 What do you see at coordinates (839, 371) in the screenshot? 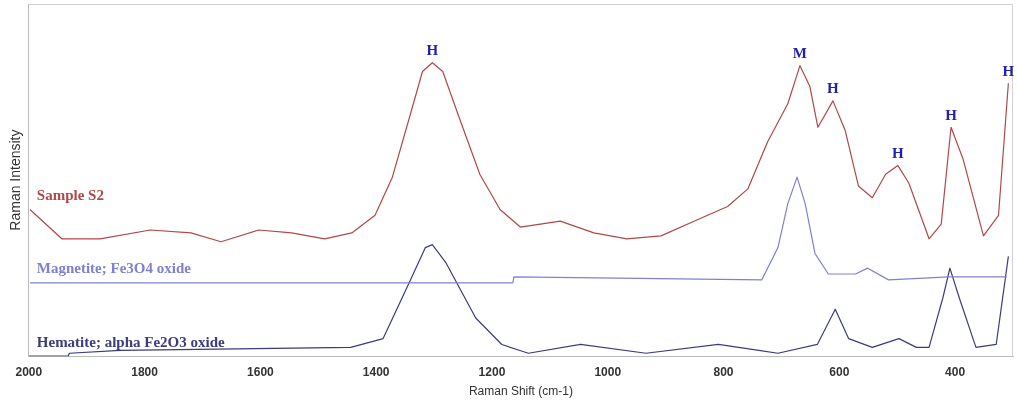
I see `x-tick-label: 600` at bounding box center [839, 371].